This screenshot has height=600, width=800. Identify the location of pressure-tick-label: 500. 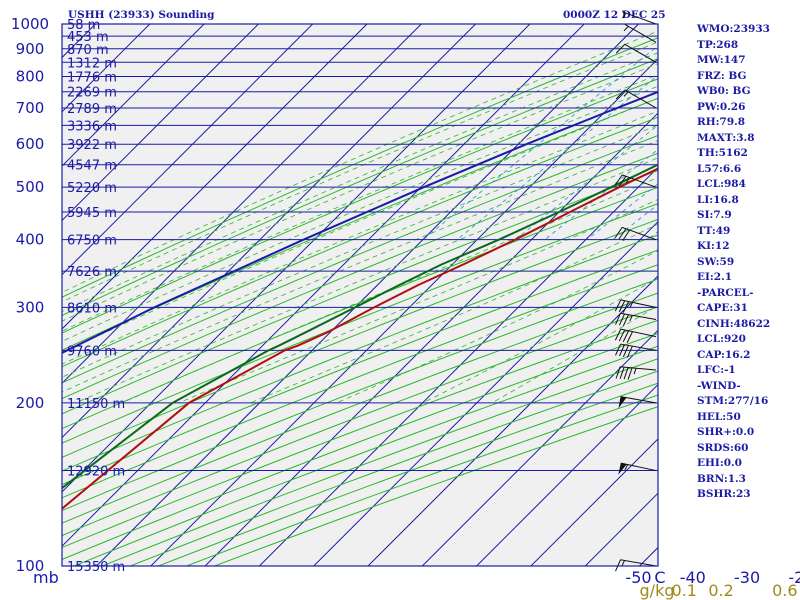
(30, 187).